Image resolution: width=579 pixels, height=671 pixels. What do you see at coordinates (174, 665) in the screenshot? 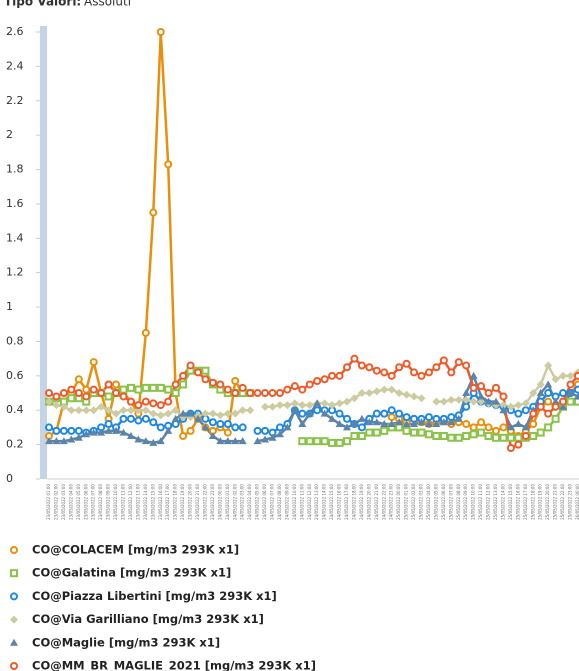
I see `legend-label: CO@MM_BR_MAGLIE_2021 [mg/m3 293K x1]` at bounding box center [174, 665].